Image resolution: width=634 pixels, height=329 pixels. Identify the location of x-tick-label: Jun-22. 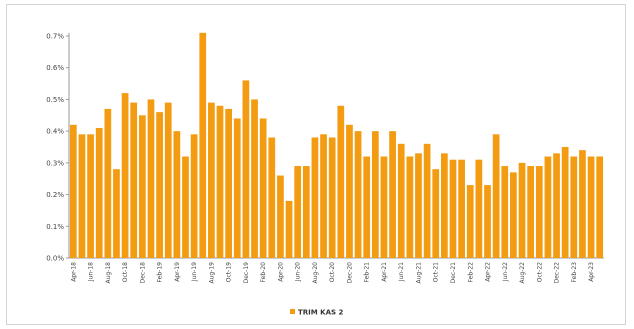
(505, 272).